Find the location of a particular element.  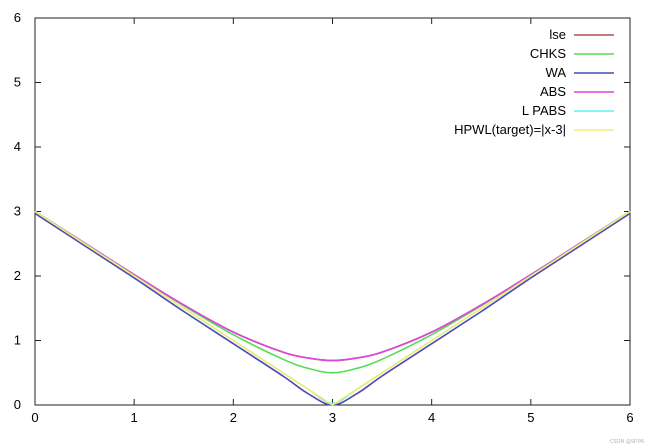

x-tick-label: 6 is located at coordinates (629, 417).